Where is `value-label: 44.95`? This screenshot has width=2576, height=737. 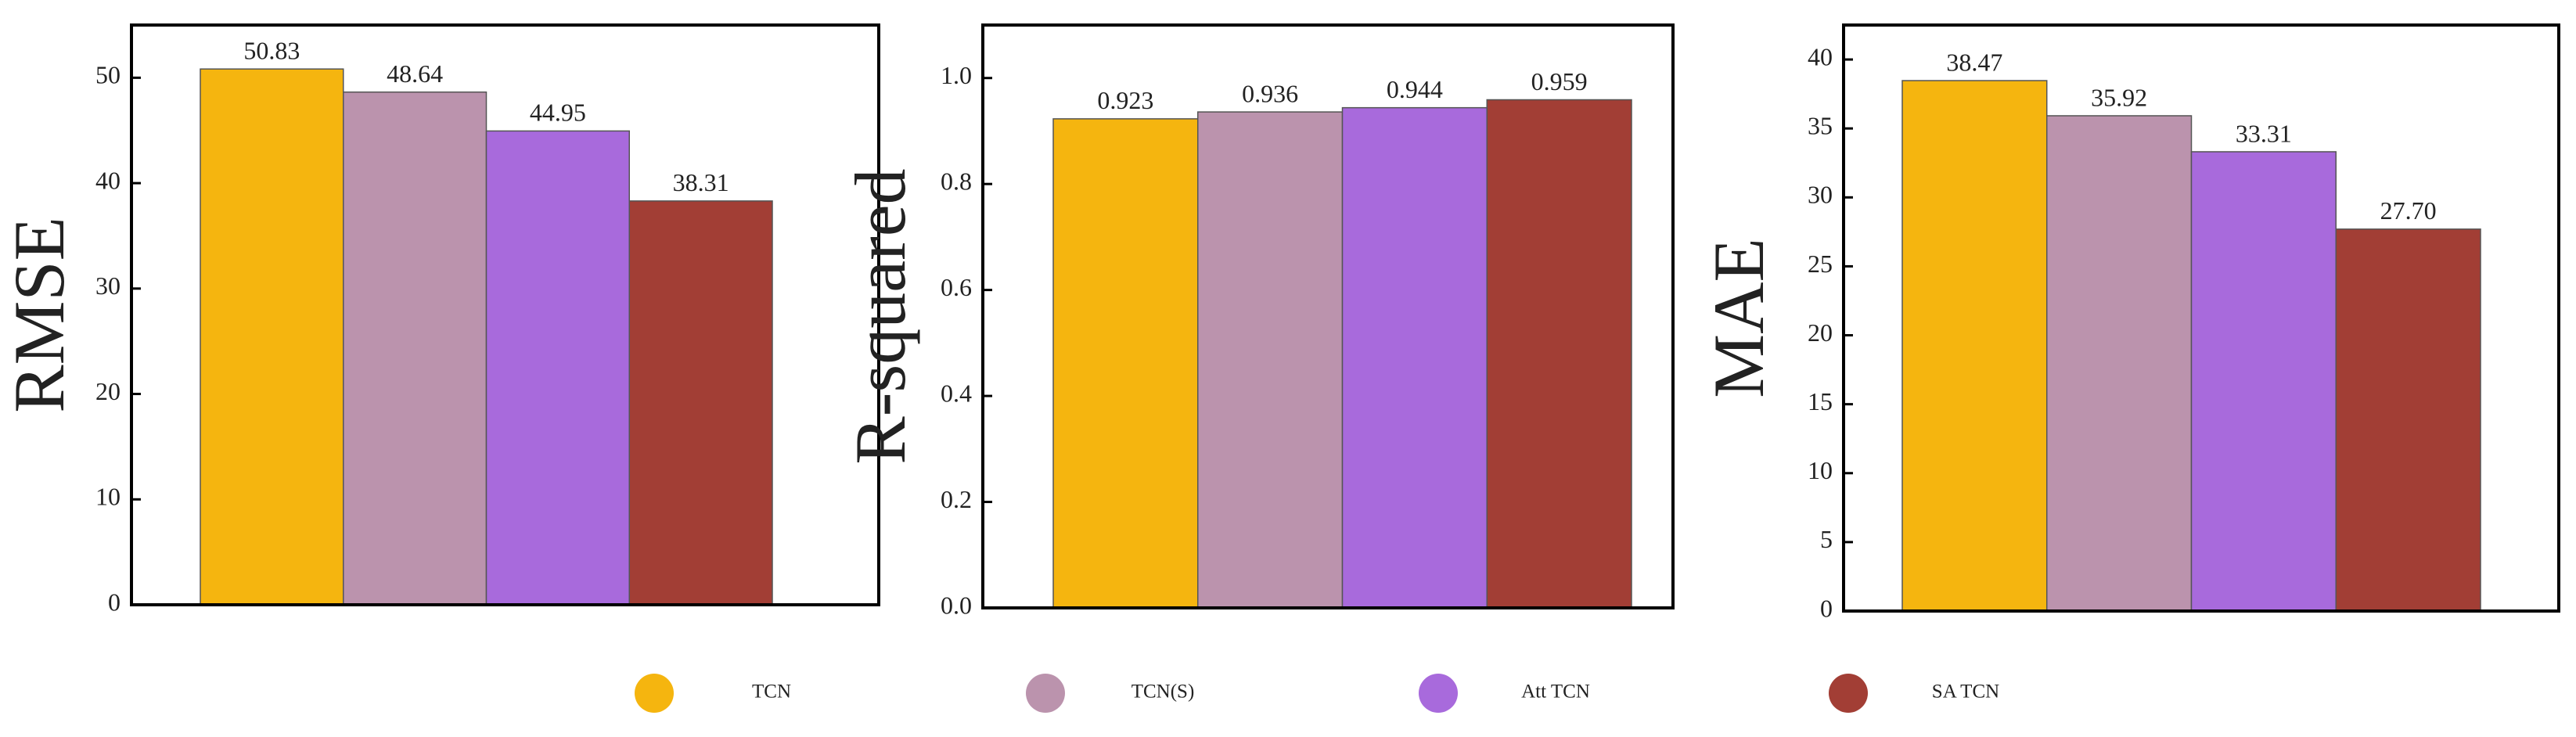 value-label: 44.95 is located at coordinates (558, 113).